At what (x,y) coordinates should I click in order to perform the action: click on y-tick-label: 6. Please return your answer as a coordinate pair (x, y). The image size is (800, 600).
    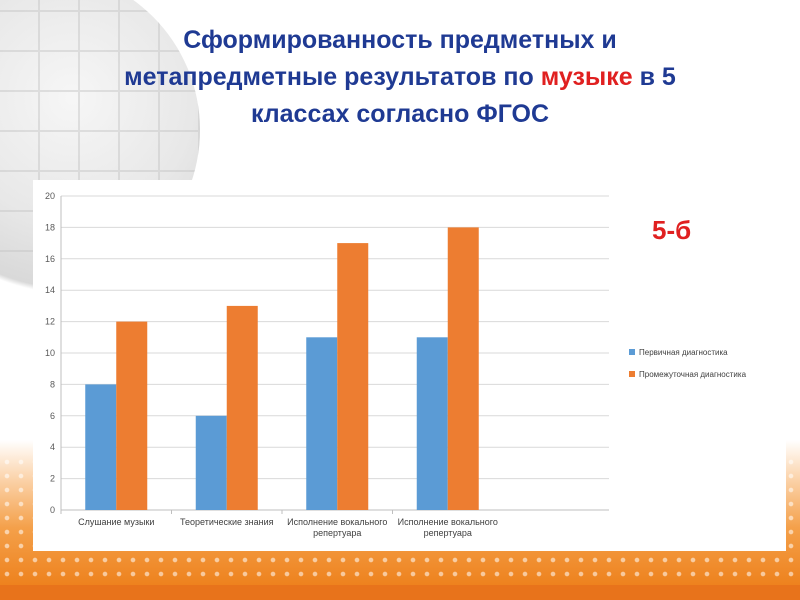
    Looking at the image, I should click on (52, 416).